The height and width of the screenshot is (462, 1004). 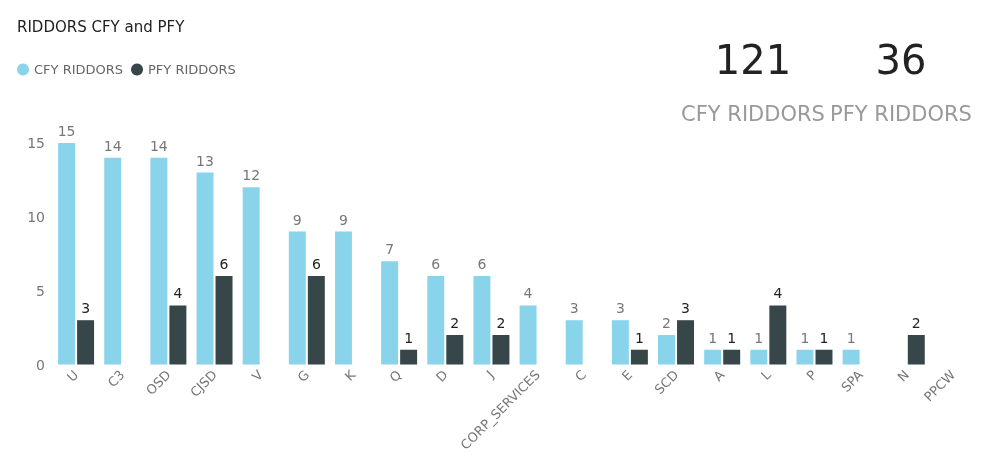 I want to click on x-tick-label: K, so click(x=350, y=375).